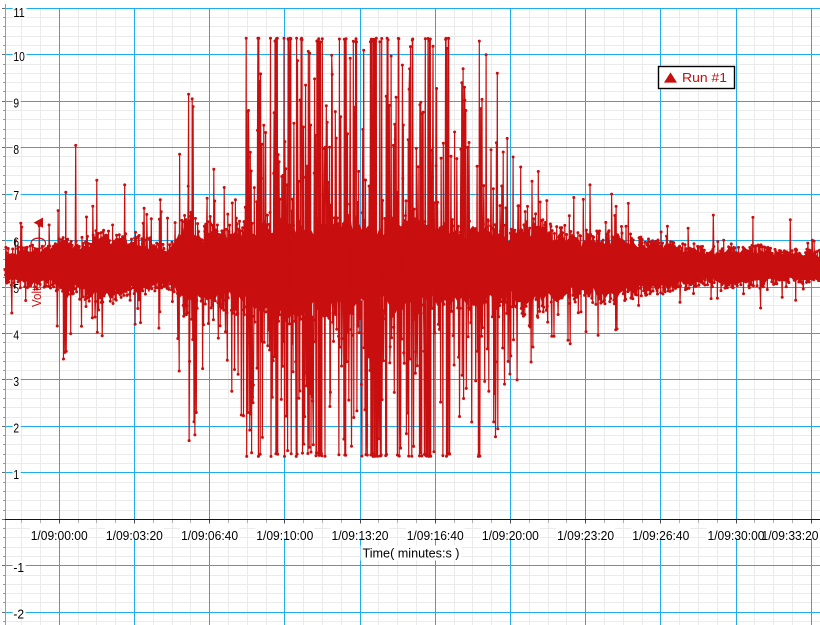 The width and height of the screenshot is (820, 625). Describe the element at coordinates (16, 335) in the screenshot. I see `svg-text: 4` at that location.